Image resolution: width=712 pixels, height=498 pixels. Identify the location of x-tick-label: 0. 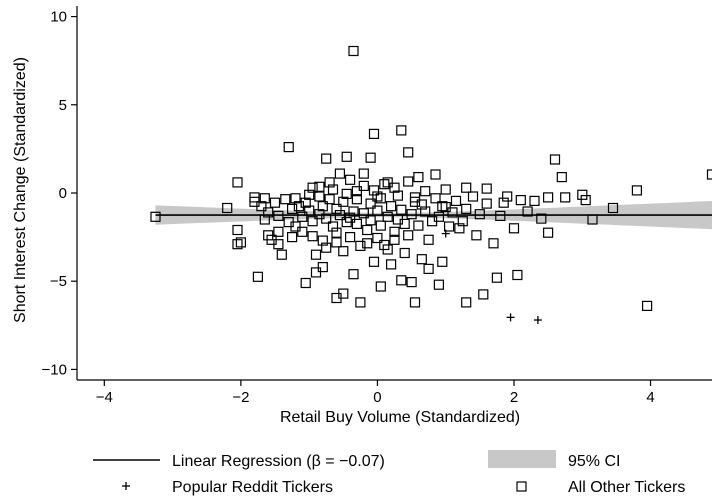
(377, 397).